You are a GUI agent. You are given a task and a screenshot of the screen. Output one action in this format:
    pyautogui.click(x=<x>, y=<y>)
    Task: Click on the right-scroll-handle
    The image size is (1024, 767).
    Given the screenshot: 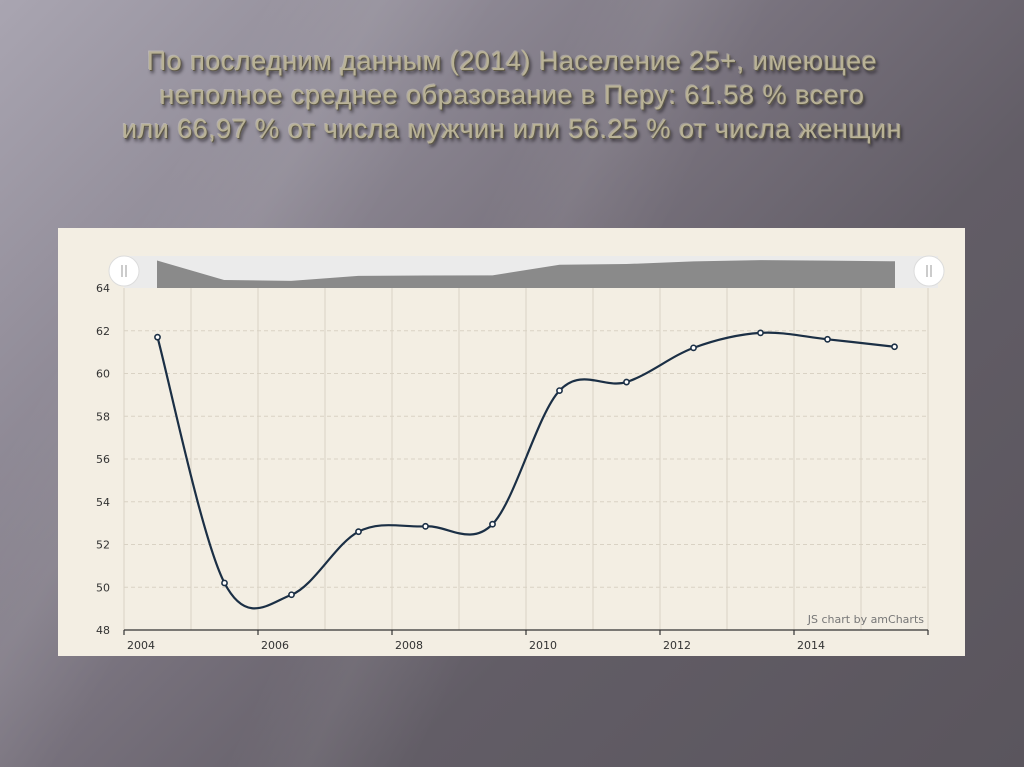 What is the action you would take?
    pyautogui.click(x=929, y=271)
    